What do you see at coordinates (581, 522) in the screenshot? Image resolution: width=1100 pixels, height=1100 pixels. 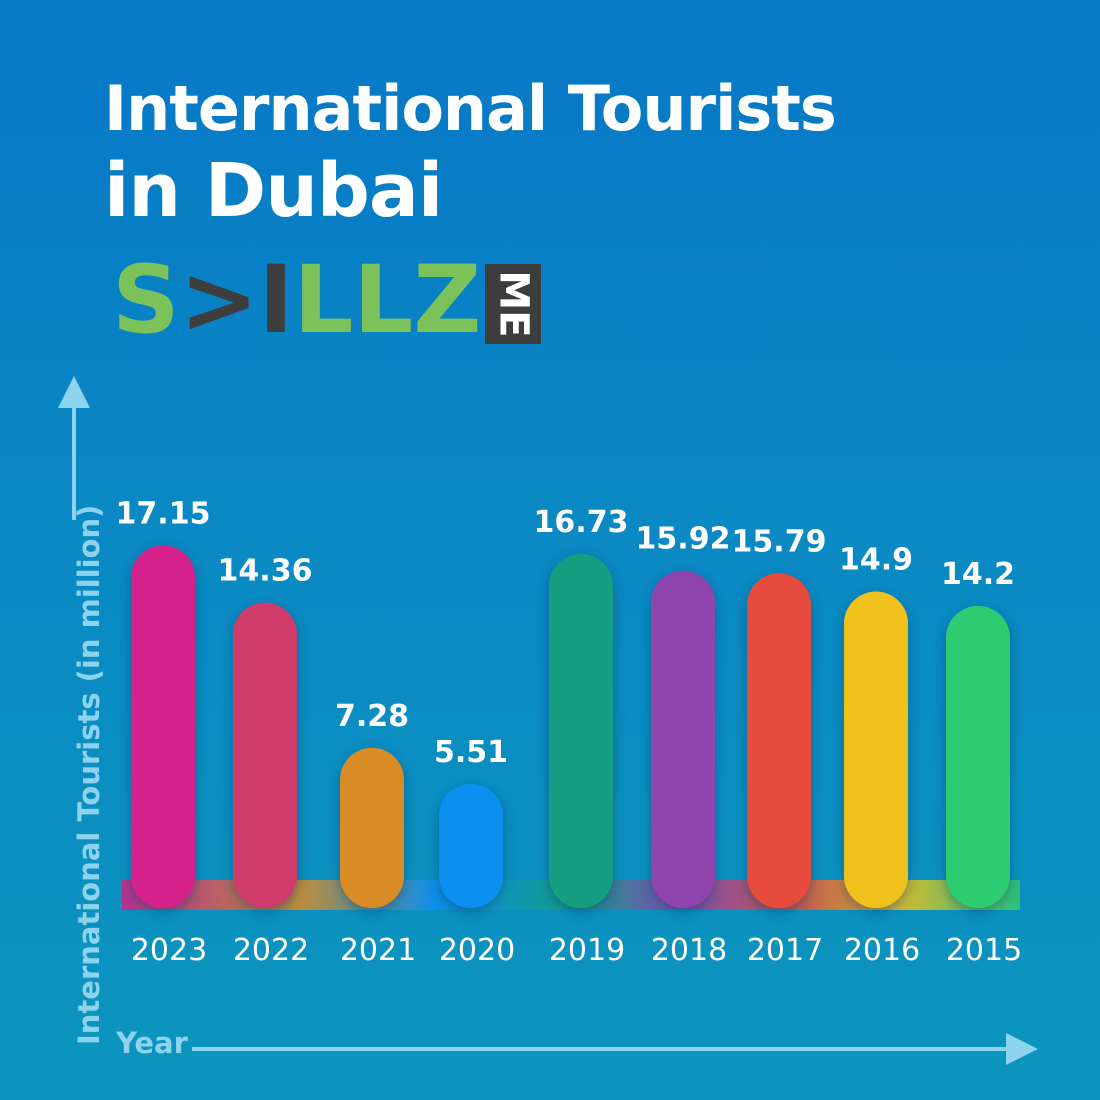 I see `value-label: 16.73` at bounding box center [581, 522].